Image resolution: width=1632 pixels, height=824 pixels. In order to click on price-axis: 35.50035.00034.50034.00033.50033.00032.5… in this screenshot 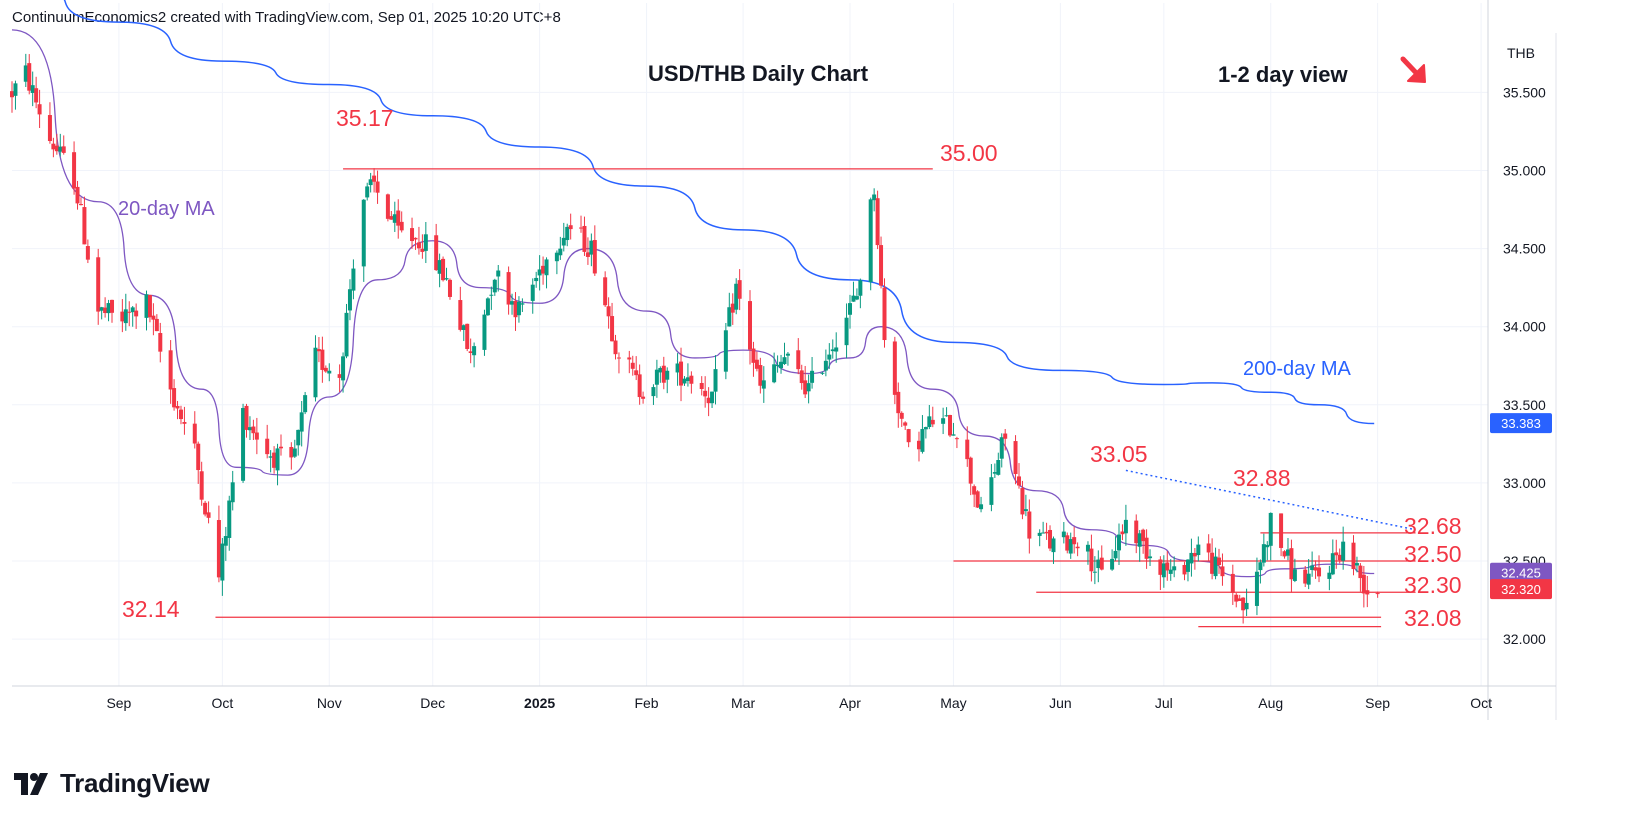, I will do `click(1522, 360)`.